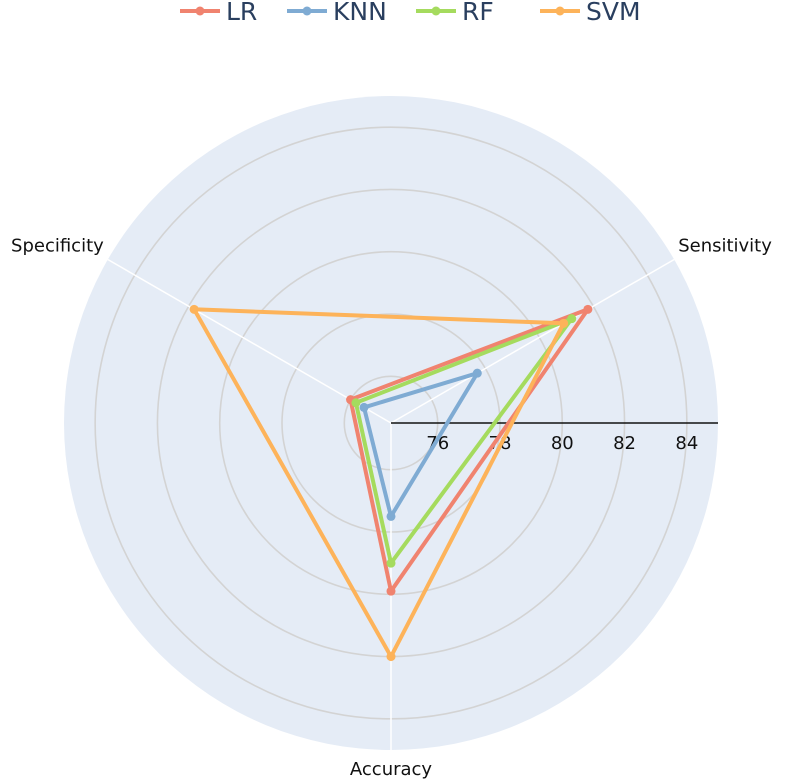 The image size is (787, 780). What do you see at coordinates (613, 13) in the screenshot?
I see `legend-label: SVM` at bounding box center [613, 13].